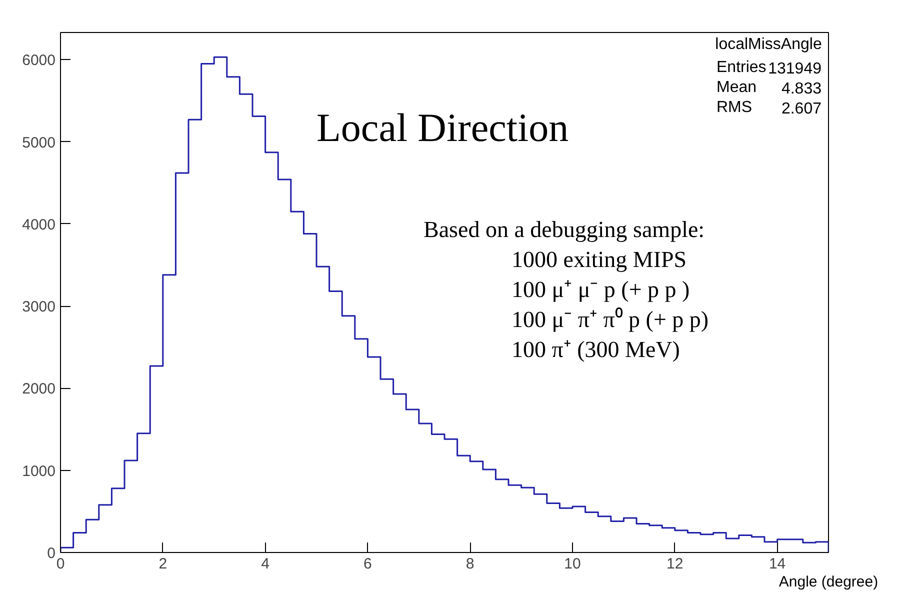 This screenshot has width=905, height=596. Describe the element at coordinates (768, 44) in the screenshot. I see `annotation: localMissAngle` at that location.